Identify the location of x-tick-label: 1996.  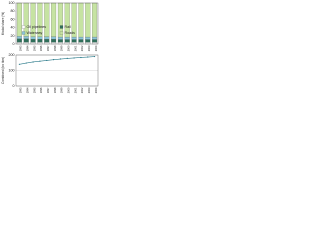
(41, 48).